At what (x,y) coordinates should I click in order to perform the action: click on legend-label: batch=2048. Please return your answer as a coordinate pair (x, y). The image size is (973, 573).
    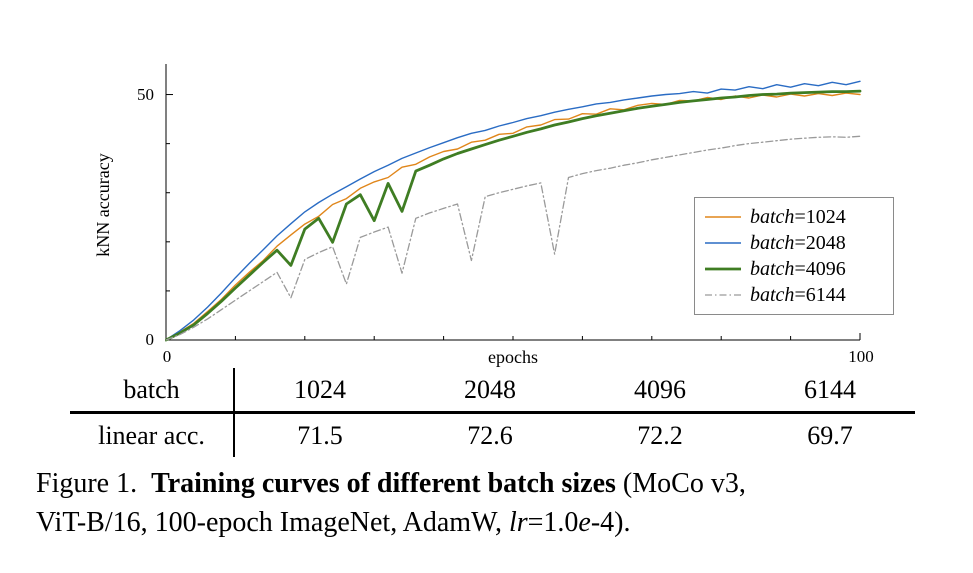
    Looking at the image, I should click on (798, 242).